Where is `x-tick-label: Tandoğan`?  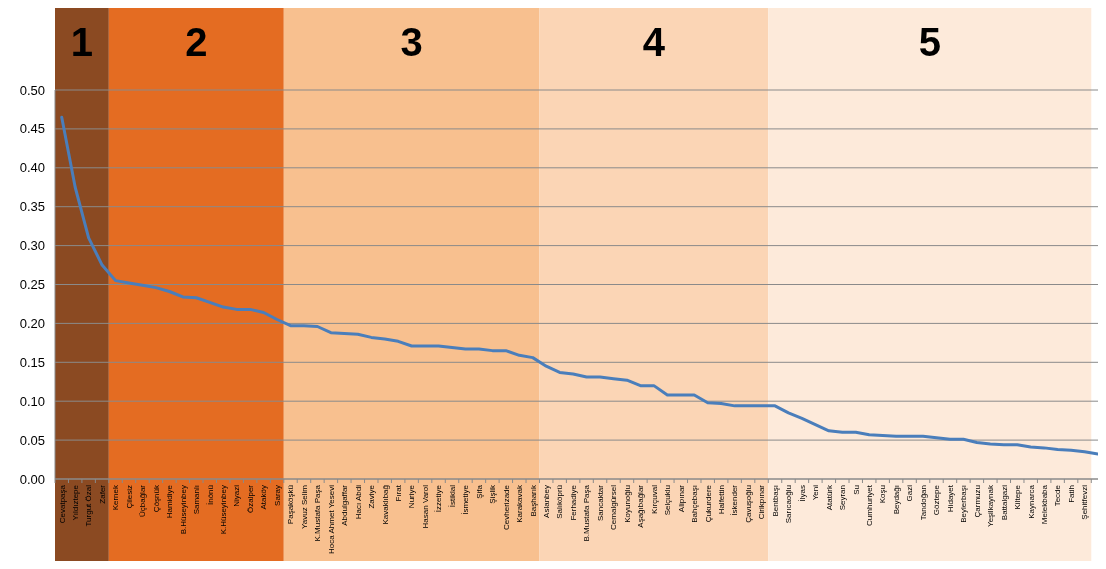 x-tick-label: Tandoğan is located at coordinates (923, 503).